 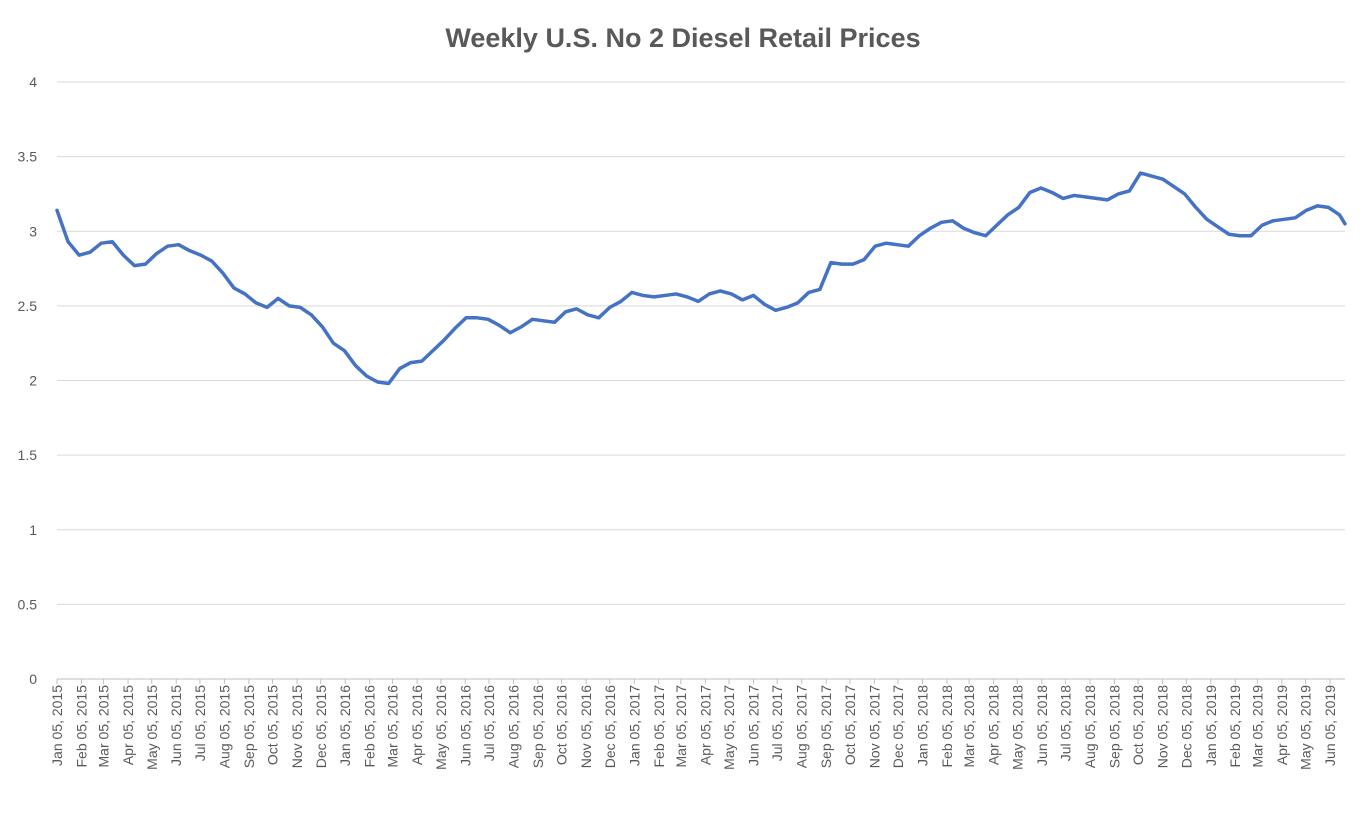 What do you see at coordinates (923, 725) in the screenshot?
I see `x-tick-label: Jan 05, 2018` at bounding box center [923, 725].